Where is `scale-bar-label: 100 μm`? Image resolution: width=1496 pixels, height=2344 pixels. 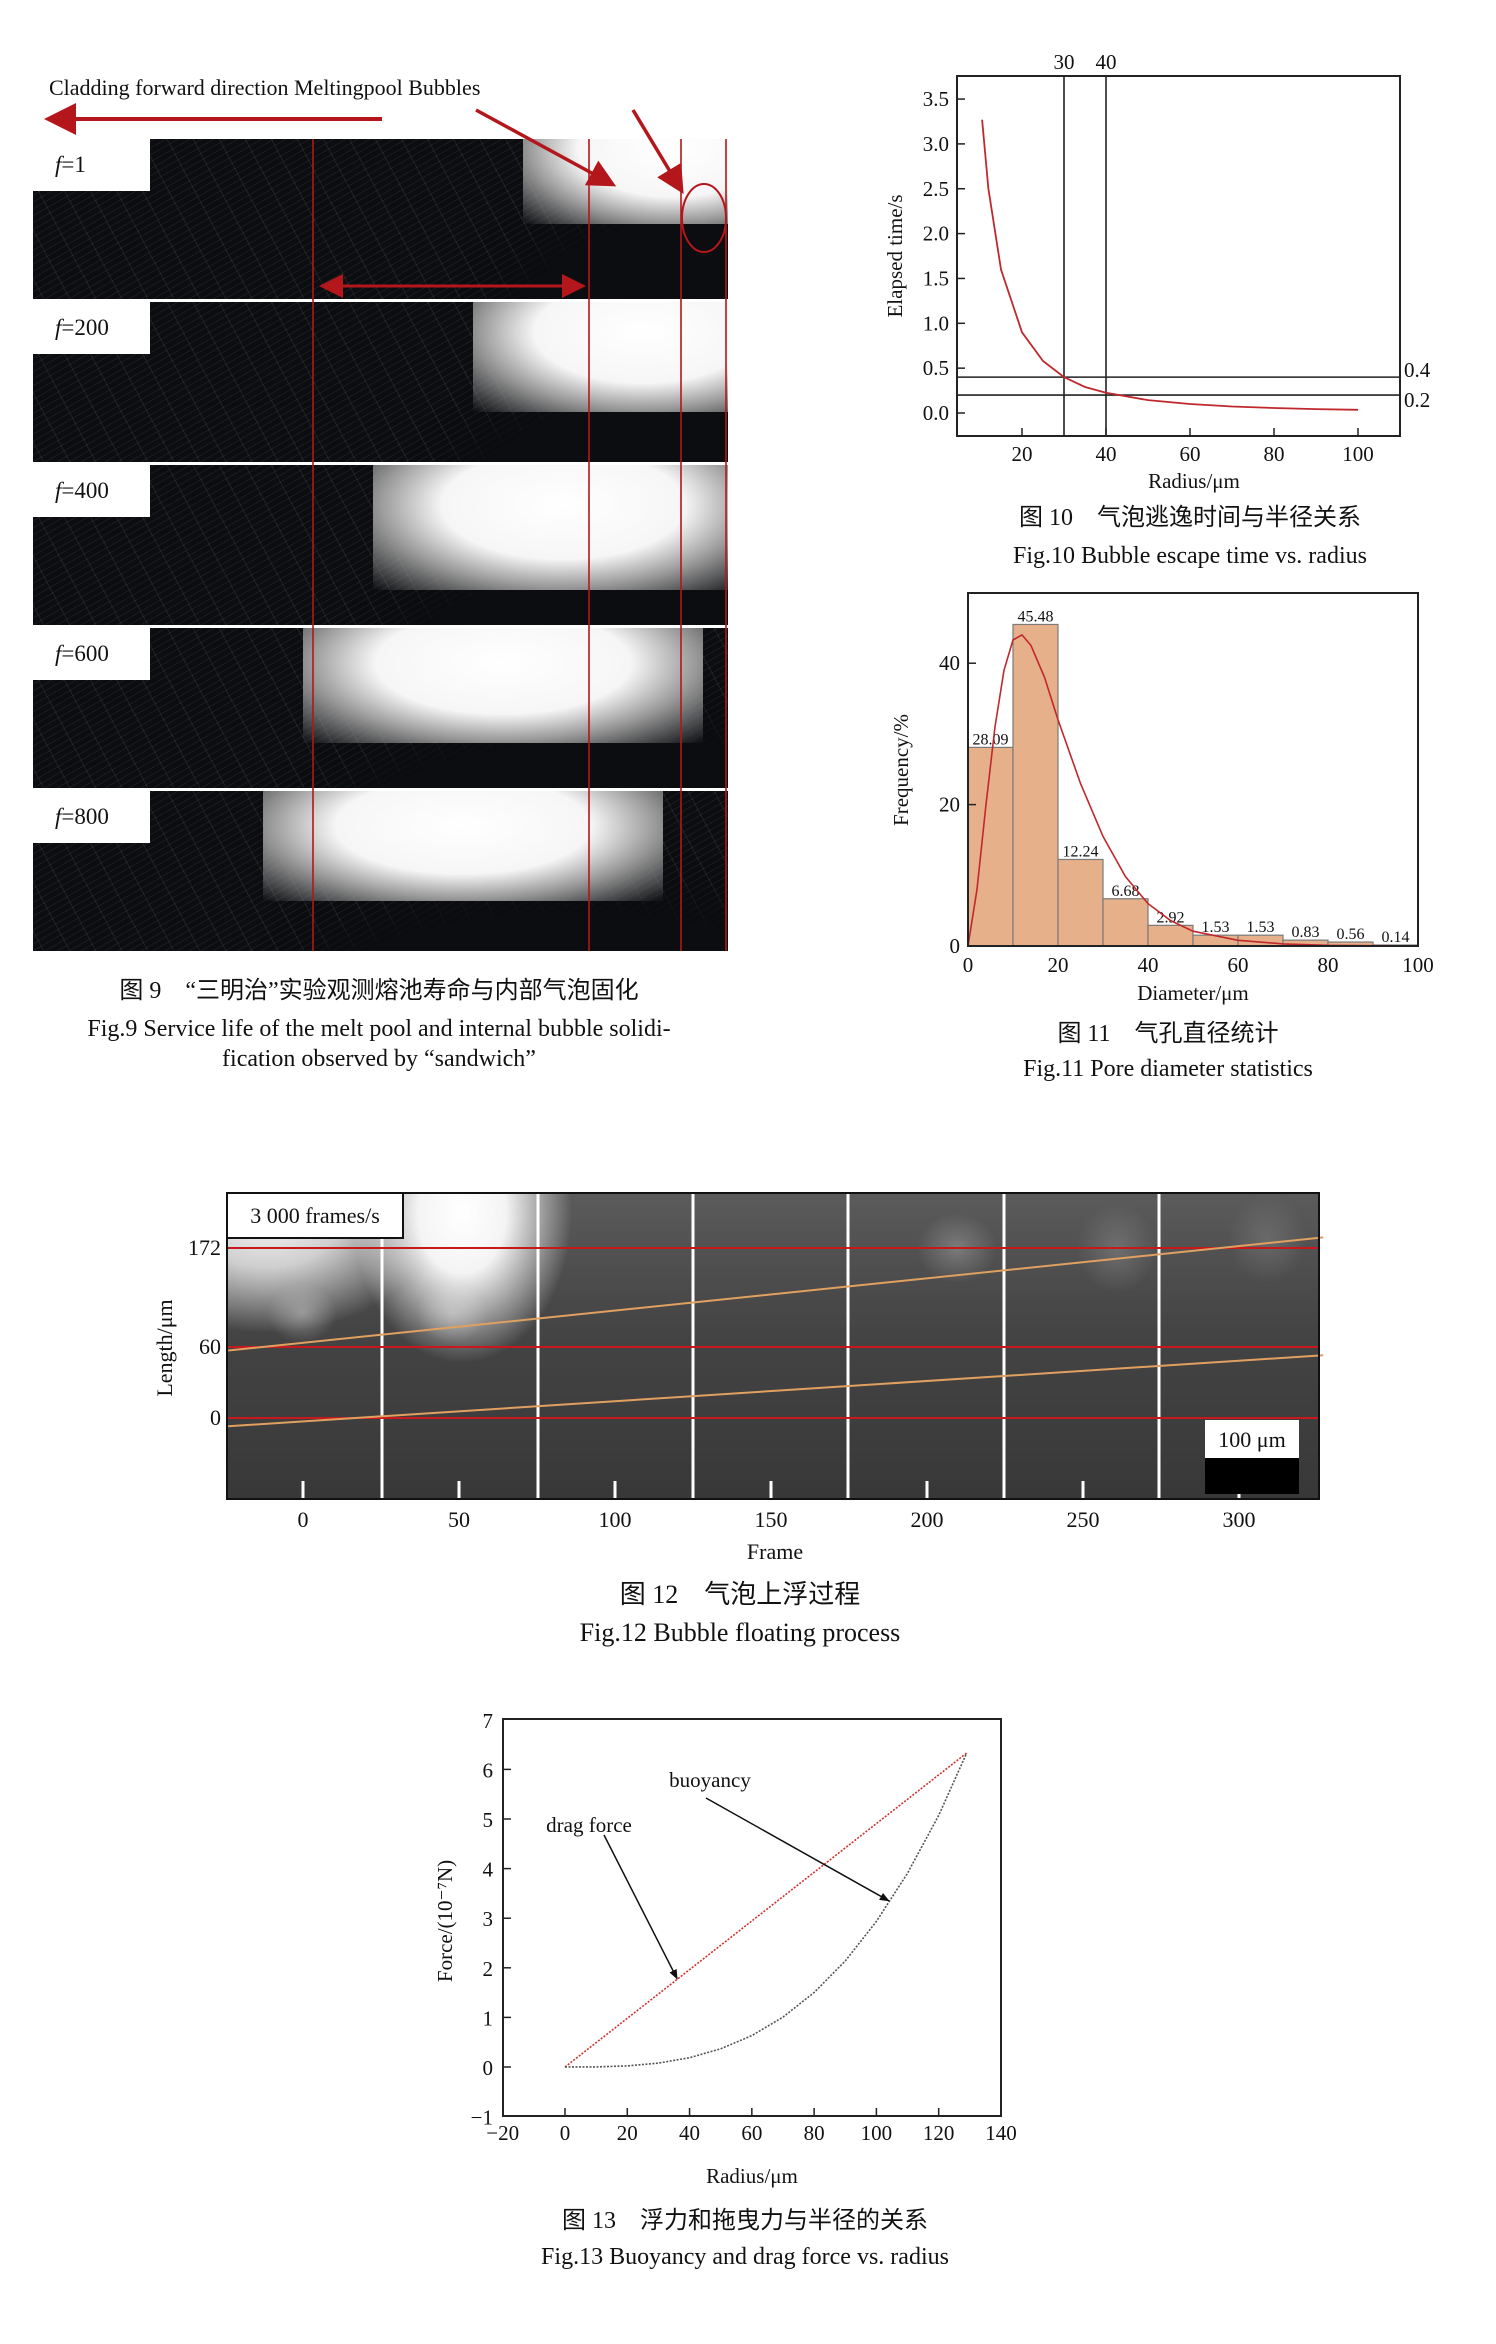
scale-bar-label: 100 μm is located at coordinates (1251, 1439).